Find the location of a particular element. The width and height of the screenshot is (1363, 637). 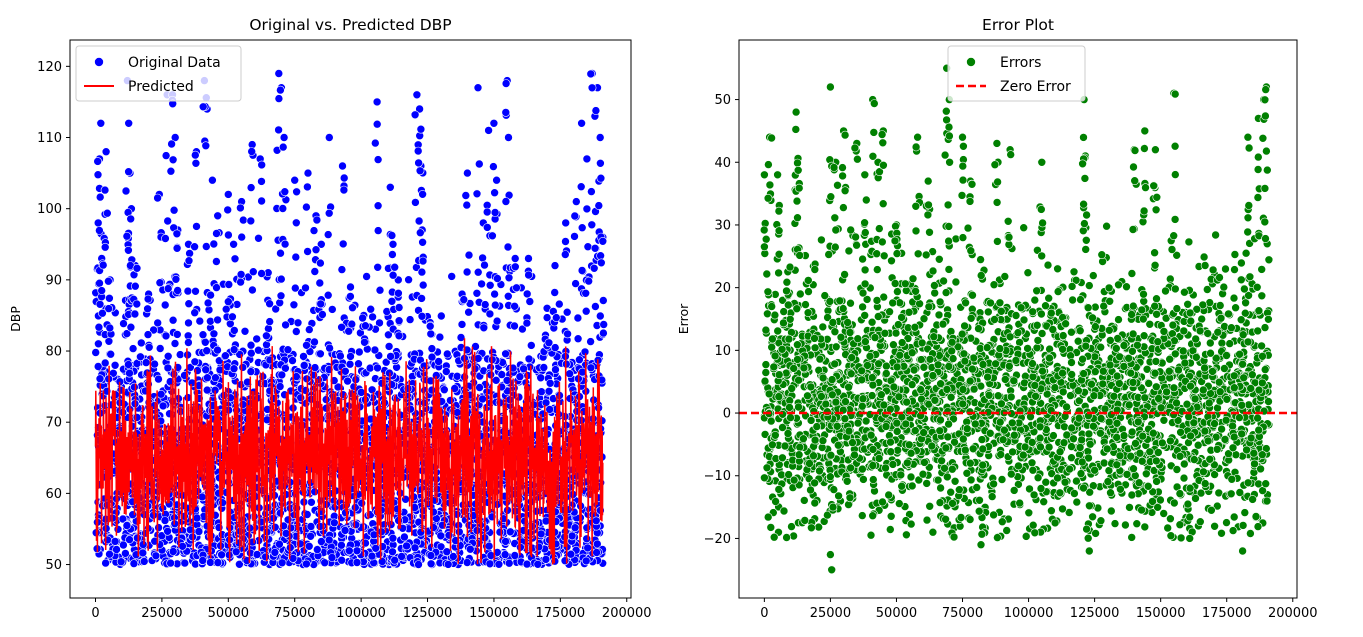

y-tick-label: 70 is located at coordinates (53, 423).